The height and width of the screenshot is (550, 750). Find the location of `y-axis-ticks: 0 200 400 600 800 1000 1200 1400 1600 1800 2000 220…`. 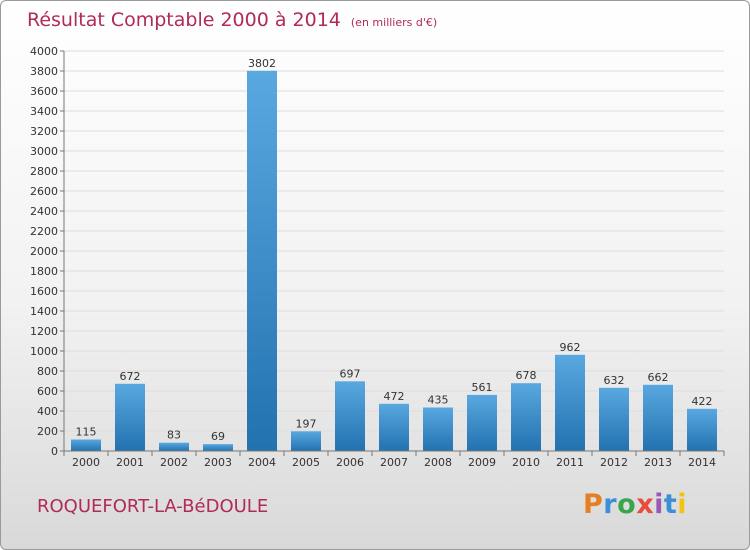

y-axis-ticks: 0 200 400 600 800 1000 1200 1400 1600 1800 2000 220… is located at coordinates (47, 251).